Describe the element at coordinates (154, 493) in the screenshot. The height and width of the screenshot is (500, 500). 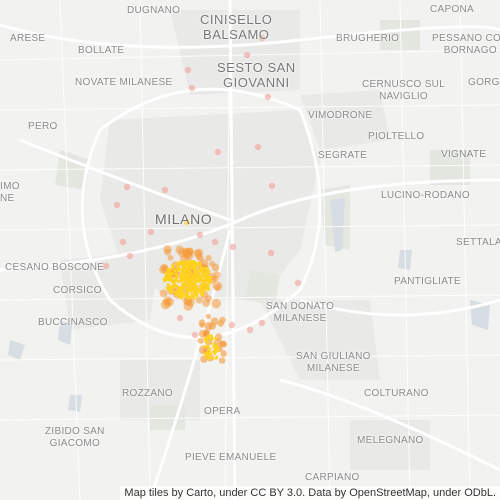
I see `attribution-prefix: Map tiles by` at that location.